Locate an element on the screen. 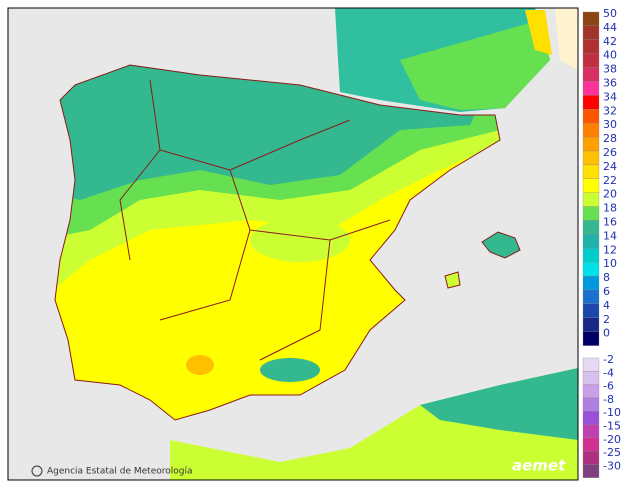 The height and width of the screenshot is (500, 630). legend-label: -6 is located at coordinates (608, 386).